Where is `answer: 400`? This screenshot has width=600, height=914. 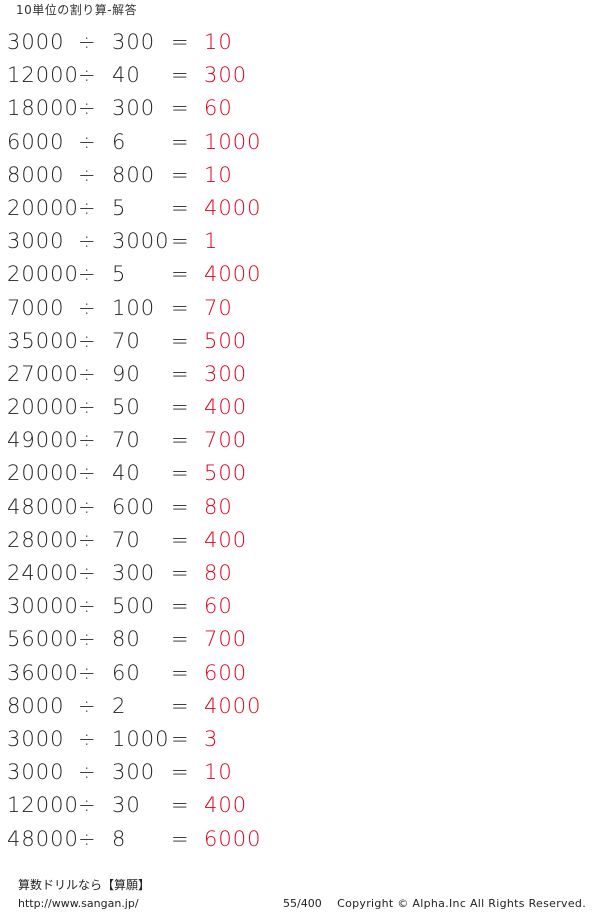 answer: 400 is located at coordinates (226, 805).